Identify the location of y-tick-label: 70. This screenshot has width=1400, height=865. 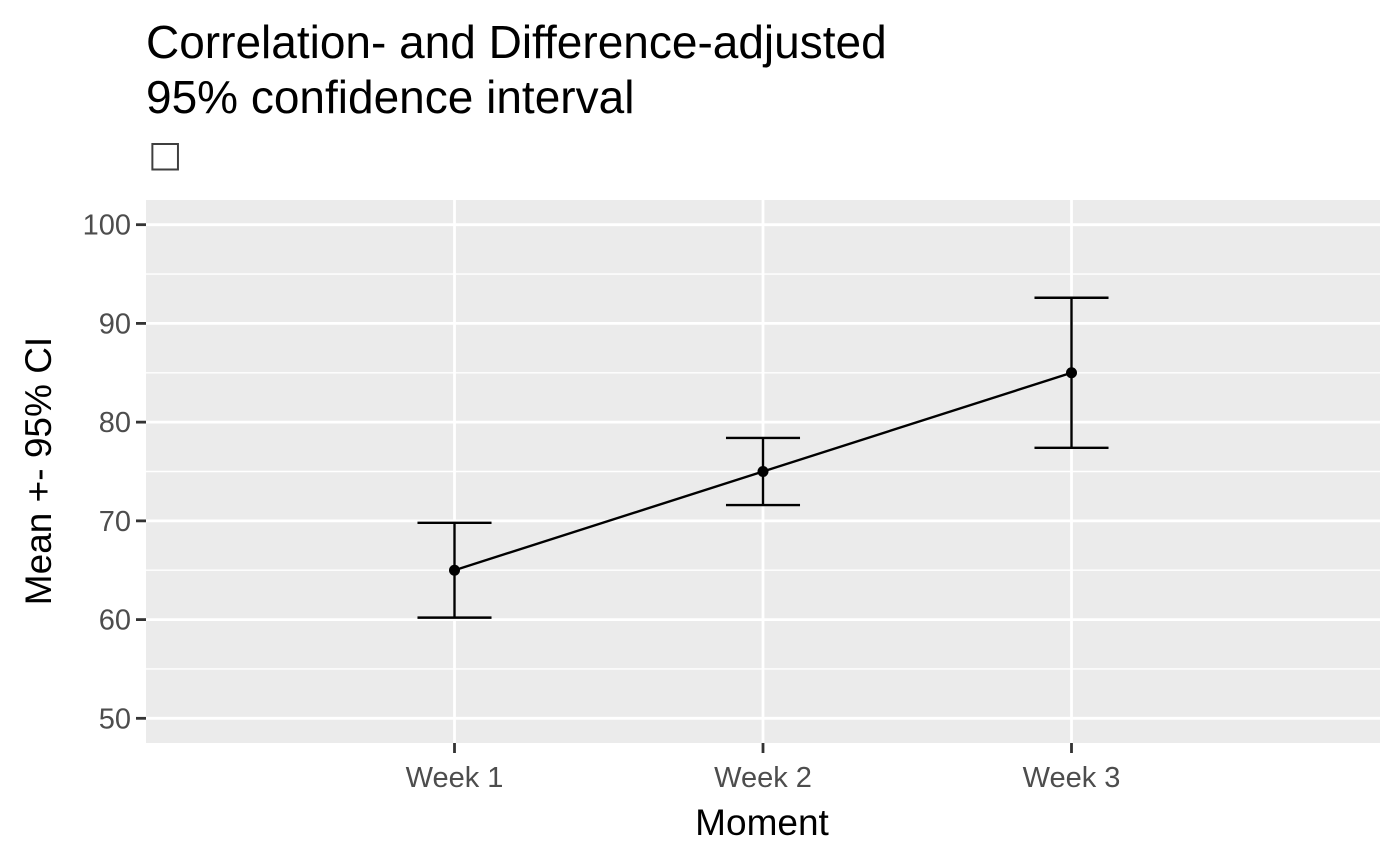
(115, 522).